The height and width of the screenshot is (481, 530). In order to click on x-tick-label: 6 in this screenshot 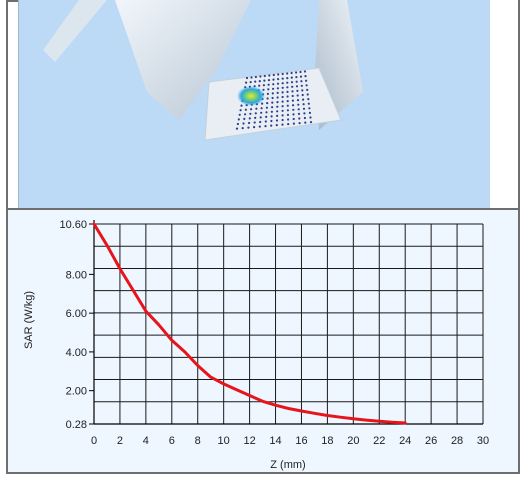, I will do `click(172, 441)`.